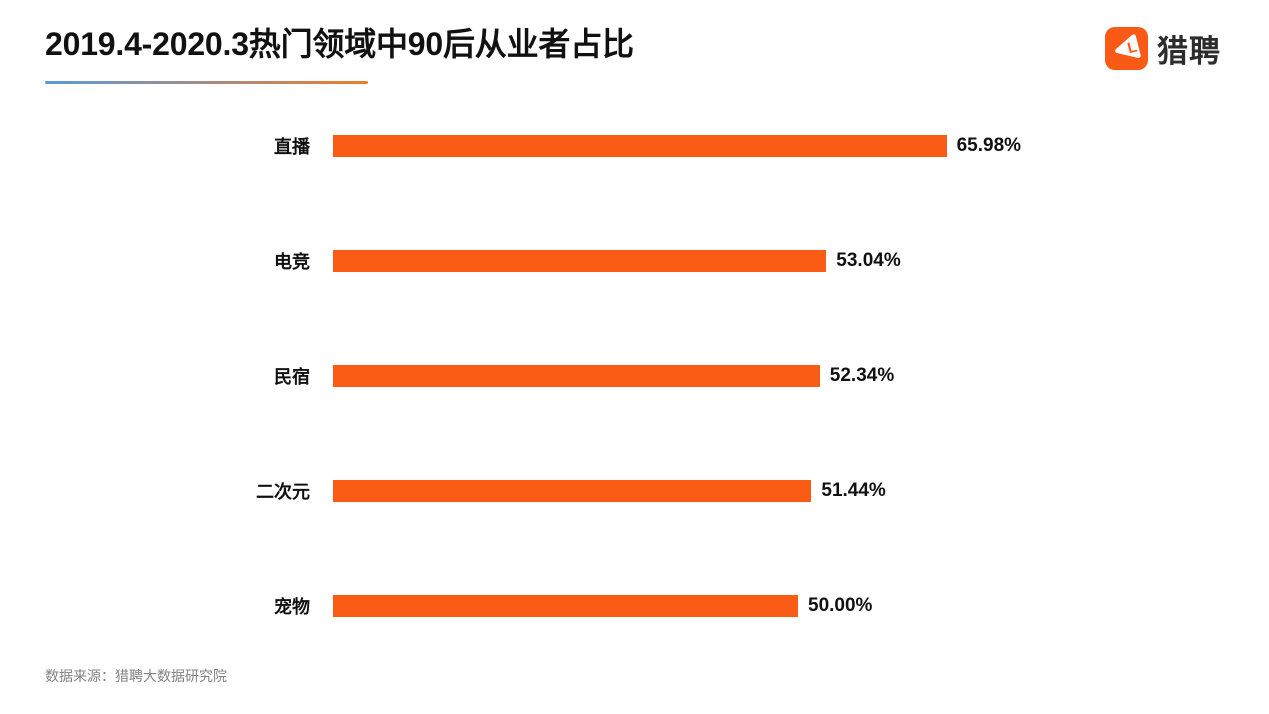 This screenshot has width=1269, height=714. What do you see at coordinates (206, 82) in the screenshot?
I see `title-underline` at bounding box center [206, 82].